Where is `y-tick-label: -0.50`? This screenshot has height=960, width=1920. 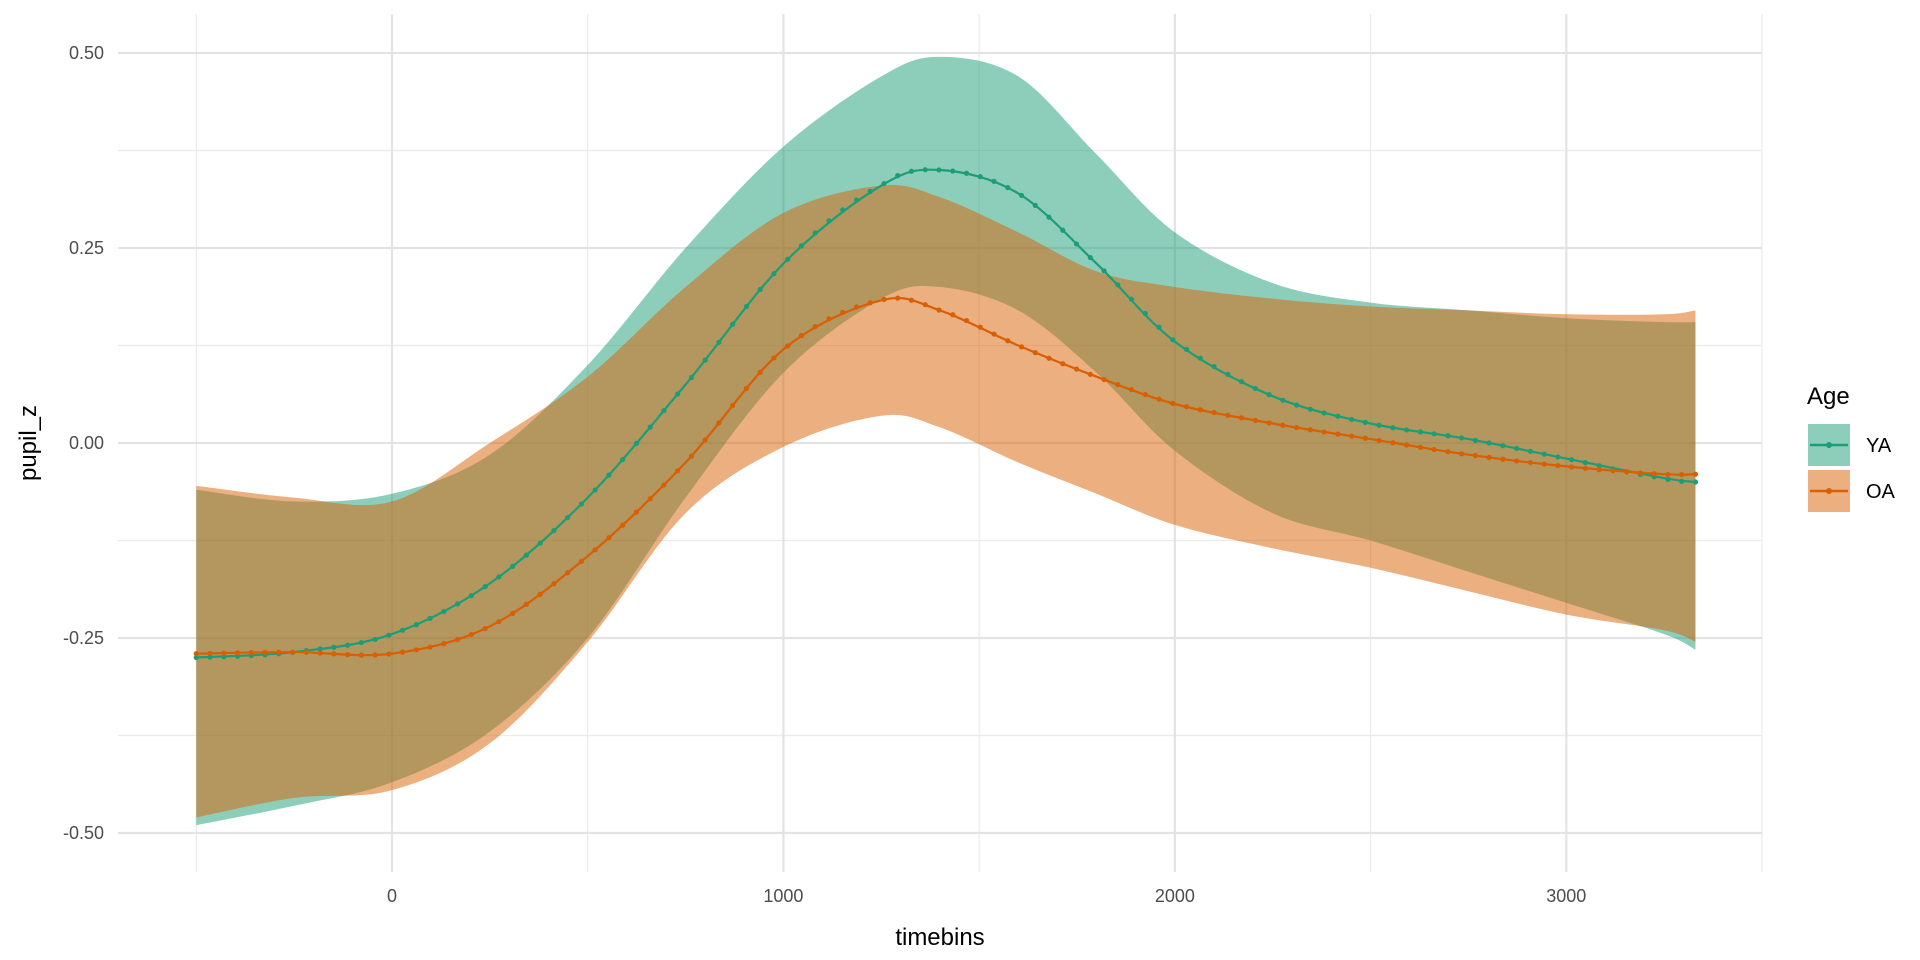 y-tick-label: -0.50 is located at coordinates (83, 833).